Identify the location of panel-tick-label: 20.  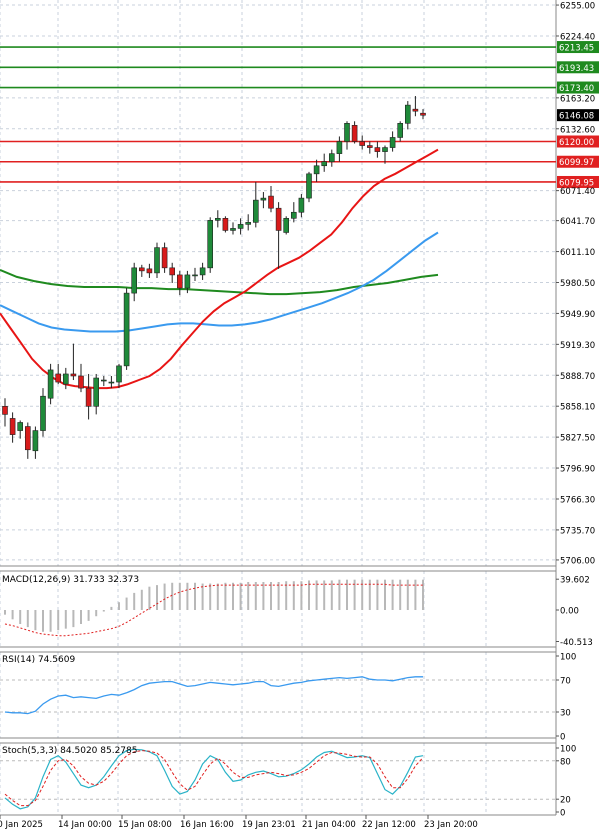
(565, 801).